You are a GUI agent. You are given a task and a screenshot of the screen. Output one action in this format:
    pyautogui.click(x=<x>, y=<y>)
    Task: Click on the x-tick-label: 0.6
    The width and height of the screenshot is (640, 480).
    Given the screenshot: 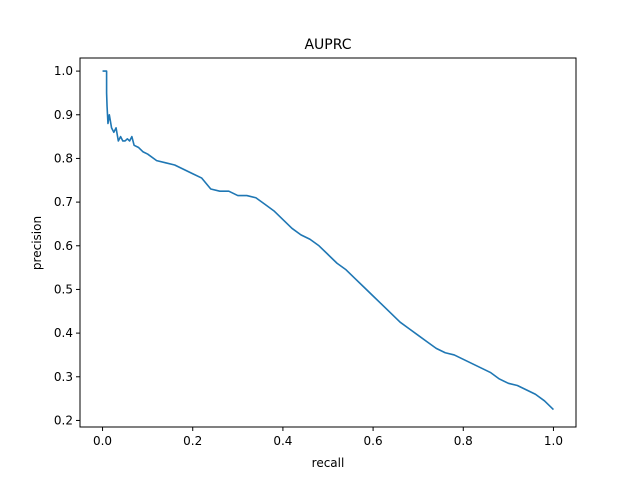 What is the action you would take?
    pyautogui.click(x=373, y=441)
    